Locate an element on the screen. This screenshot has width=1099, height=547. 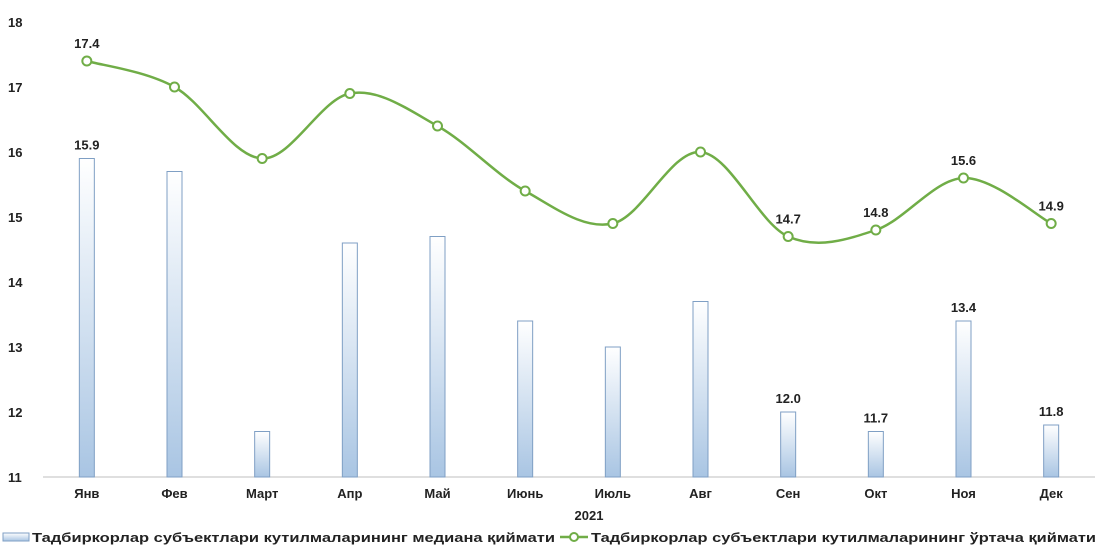
y-tick-label: 12 is located at coordinates (15, 412).